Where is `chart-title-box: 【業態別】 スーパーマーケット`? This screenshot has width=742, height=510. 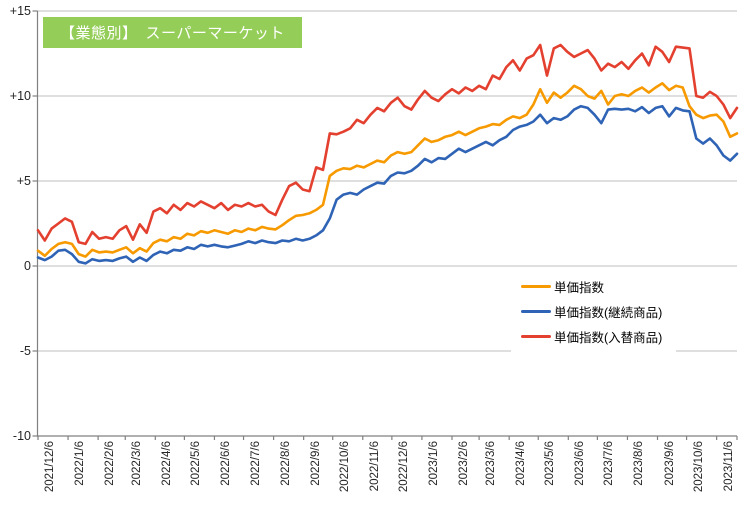
chart-title-box: 【業態別】 スーパーマーケット is located at coordinates (172, 32).